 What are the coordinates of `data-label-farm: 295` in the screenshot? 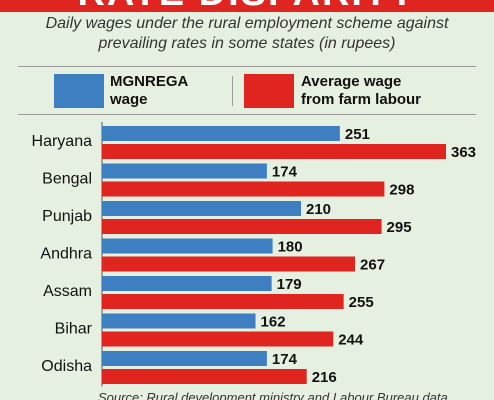 It's located at (399, 227).